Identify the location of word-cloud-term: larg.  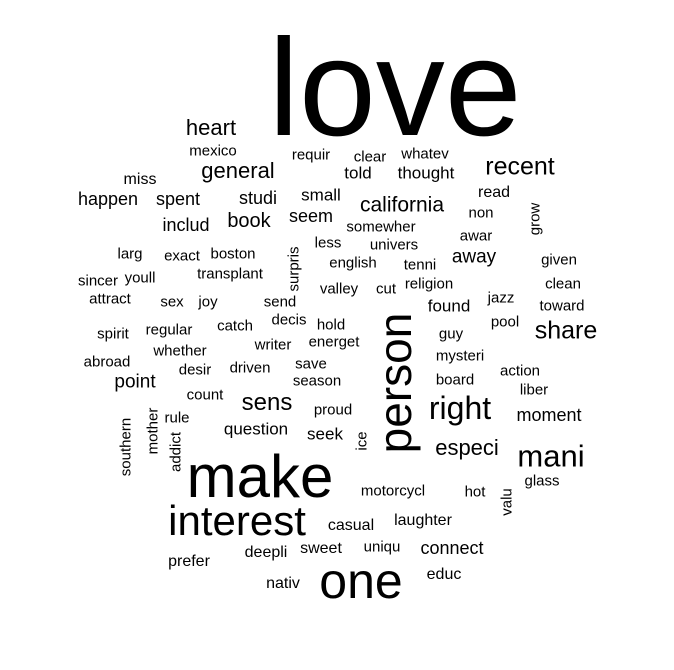
(130, 254).